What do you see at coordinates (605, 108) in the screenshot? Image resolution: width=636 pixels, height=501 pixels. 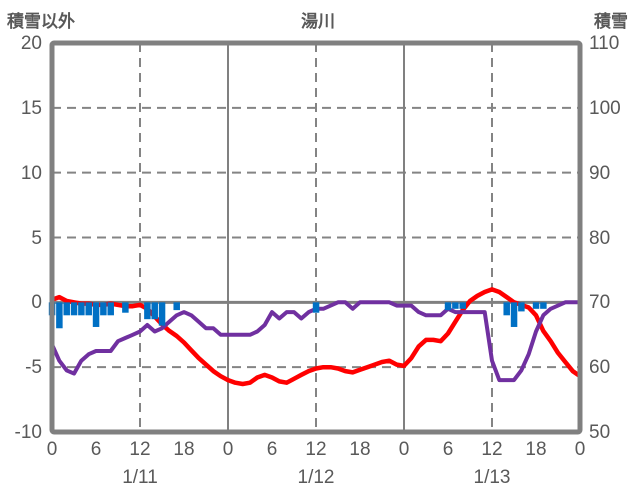 I see `right-axis-tick: 100` at bounding box center [605, 108].